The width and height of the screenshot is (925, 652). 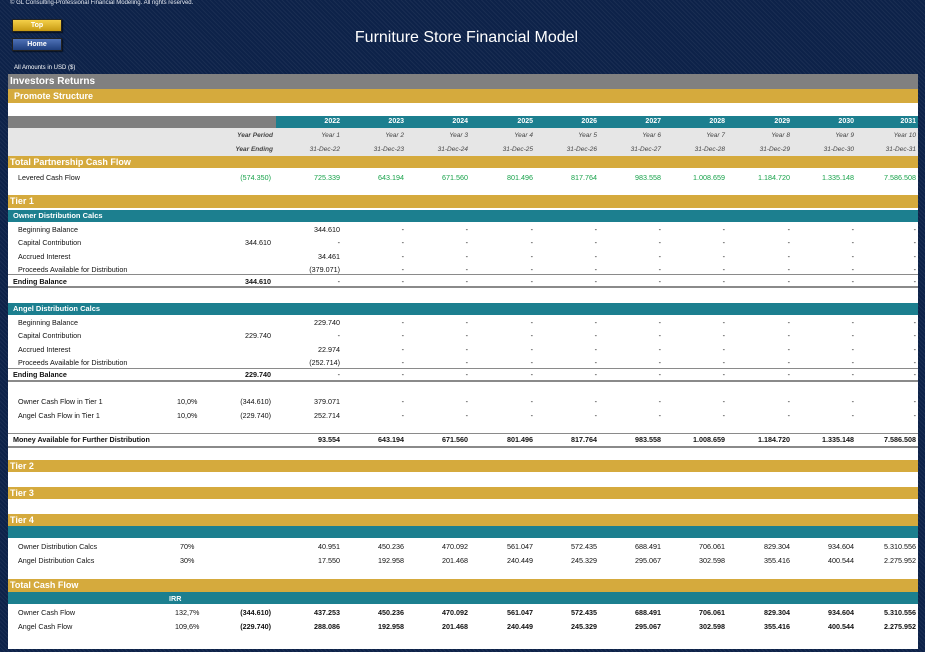 I want to click on money-available-label: Money Available for Further Distribution, so click(x=81, y=439).